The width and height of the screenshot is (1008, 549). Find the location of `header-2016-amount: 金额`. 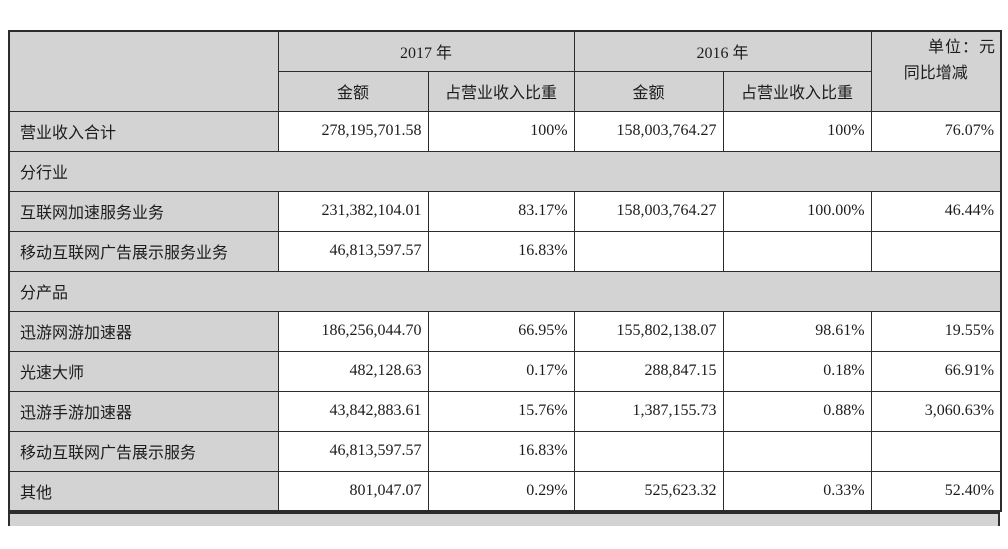

header-2016-amount: 金额 is located at coordinates (648, 91).